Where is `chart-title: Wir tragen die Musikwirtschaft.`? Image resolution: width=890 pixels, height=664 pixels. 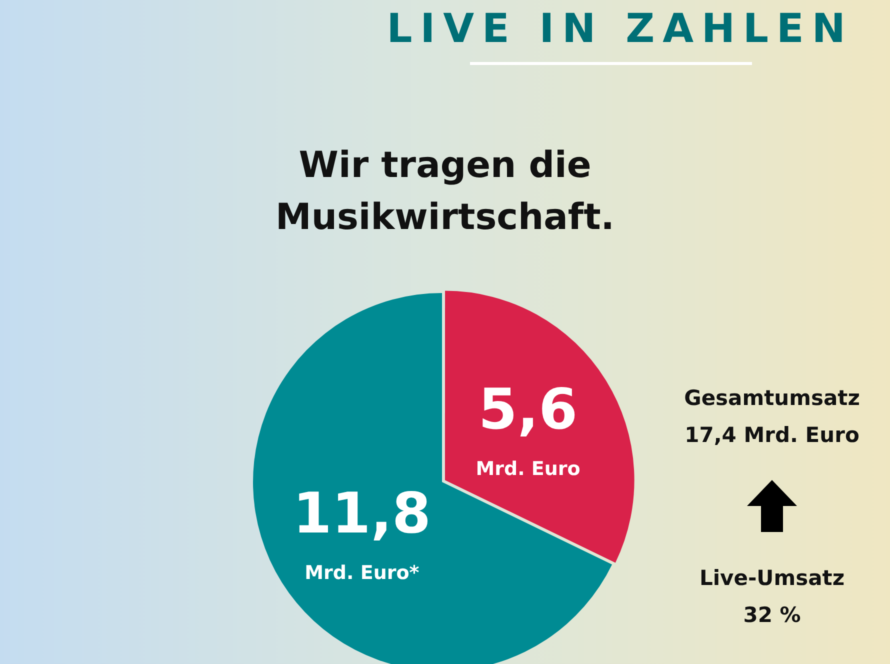
chart-title: Wir tragen die Musikwirtschaft. is located at coordinates (445, 192).